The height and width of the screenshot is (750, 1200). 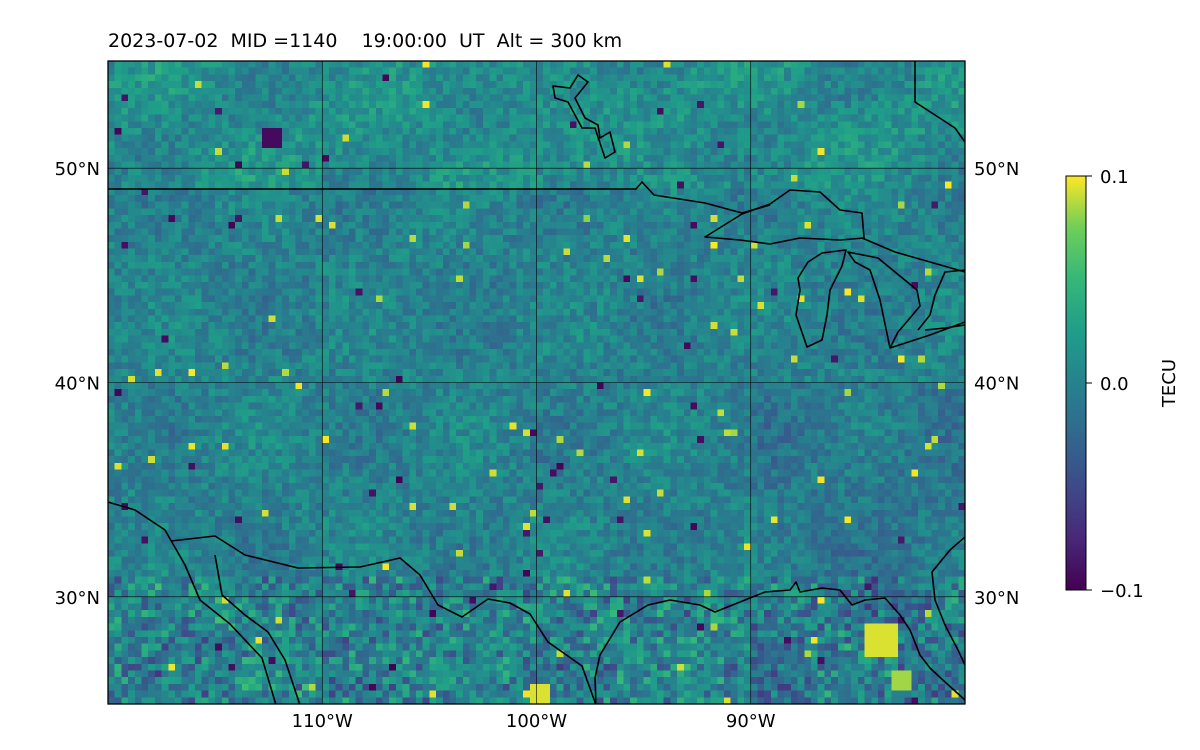 I want to click on lat-tick-label-right: 50°N, so click(x=996, y=169).